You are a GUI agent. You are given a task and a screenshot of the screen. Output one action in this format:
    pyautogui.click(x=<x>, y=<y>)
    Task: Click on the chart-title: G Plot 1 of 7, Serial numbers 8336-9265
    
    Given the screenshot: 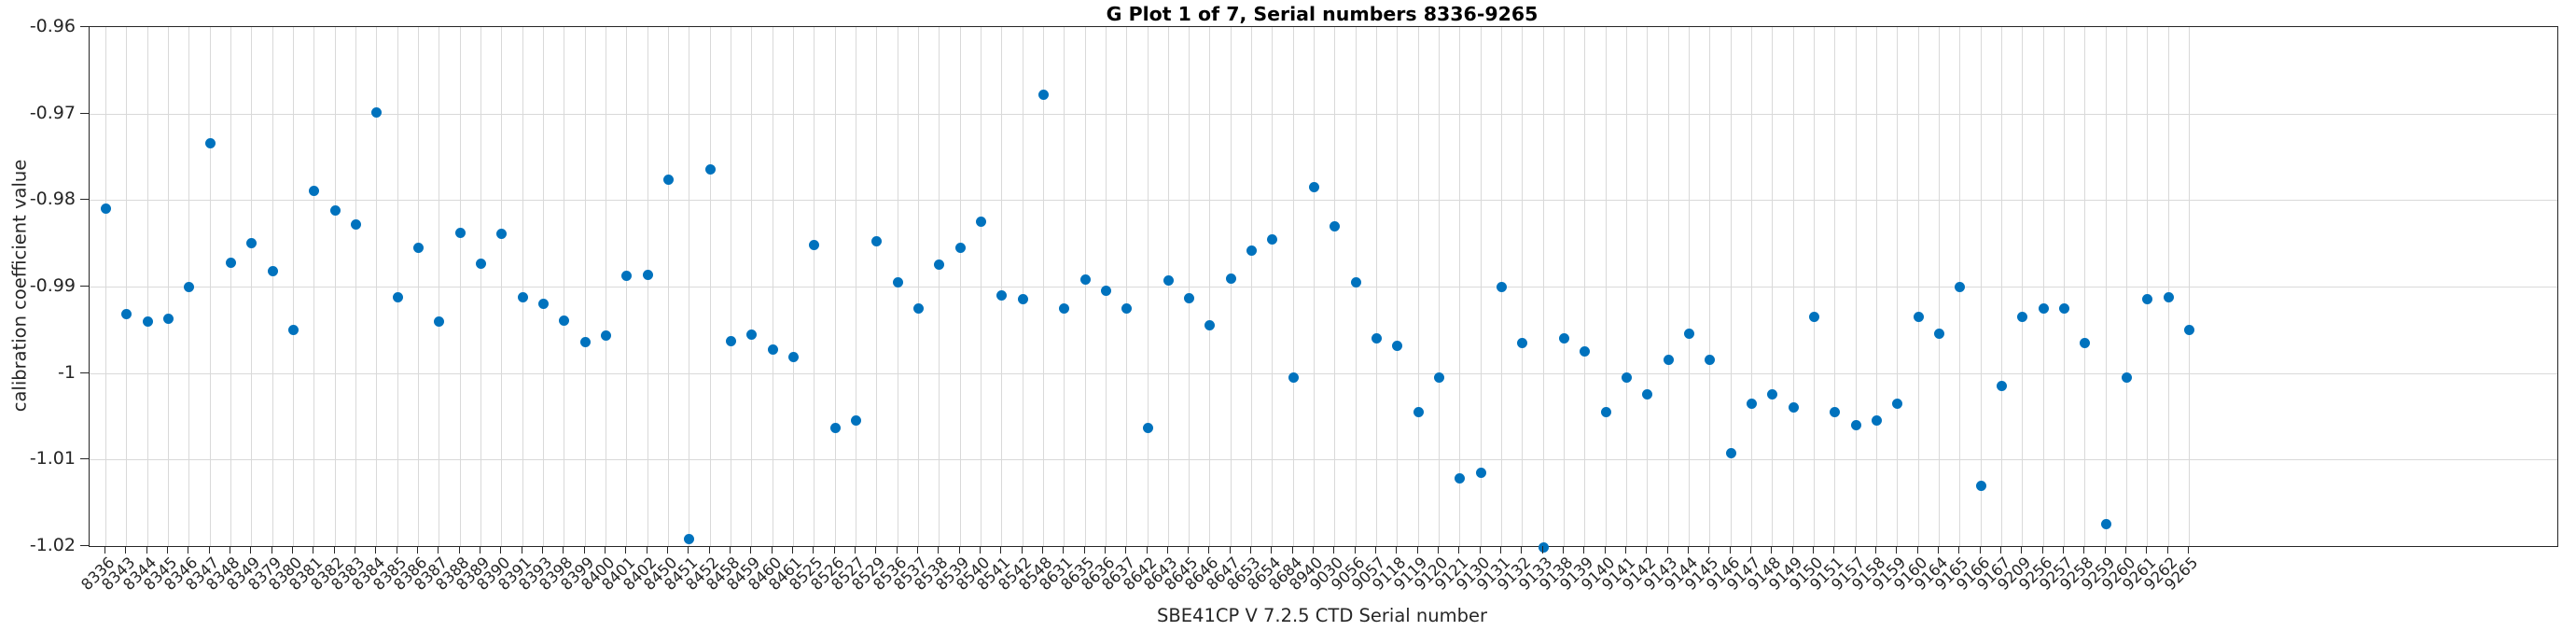 What is the action you would take?
    pyautogui.click(x=1322, y=14)
    